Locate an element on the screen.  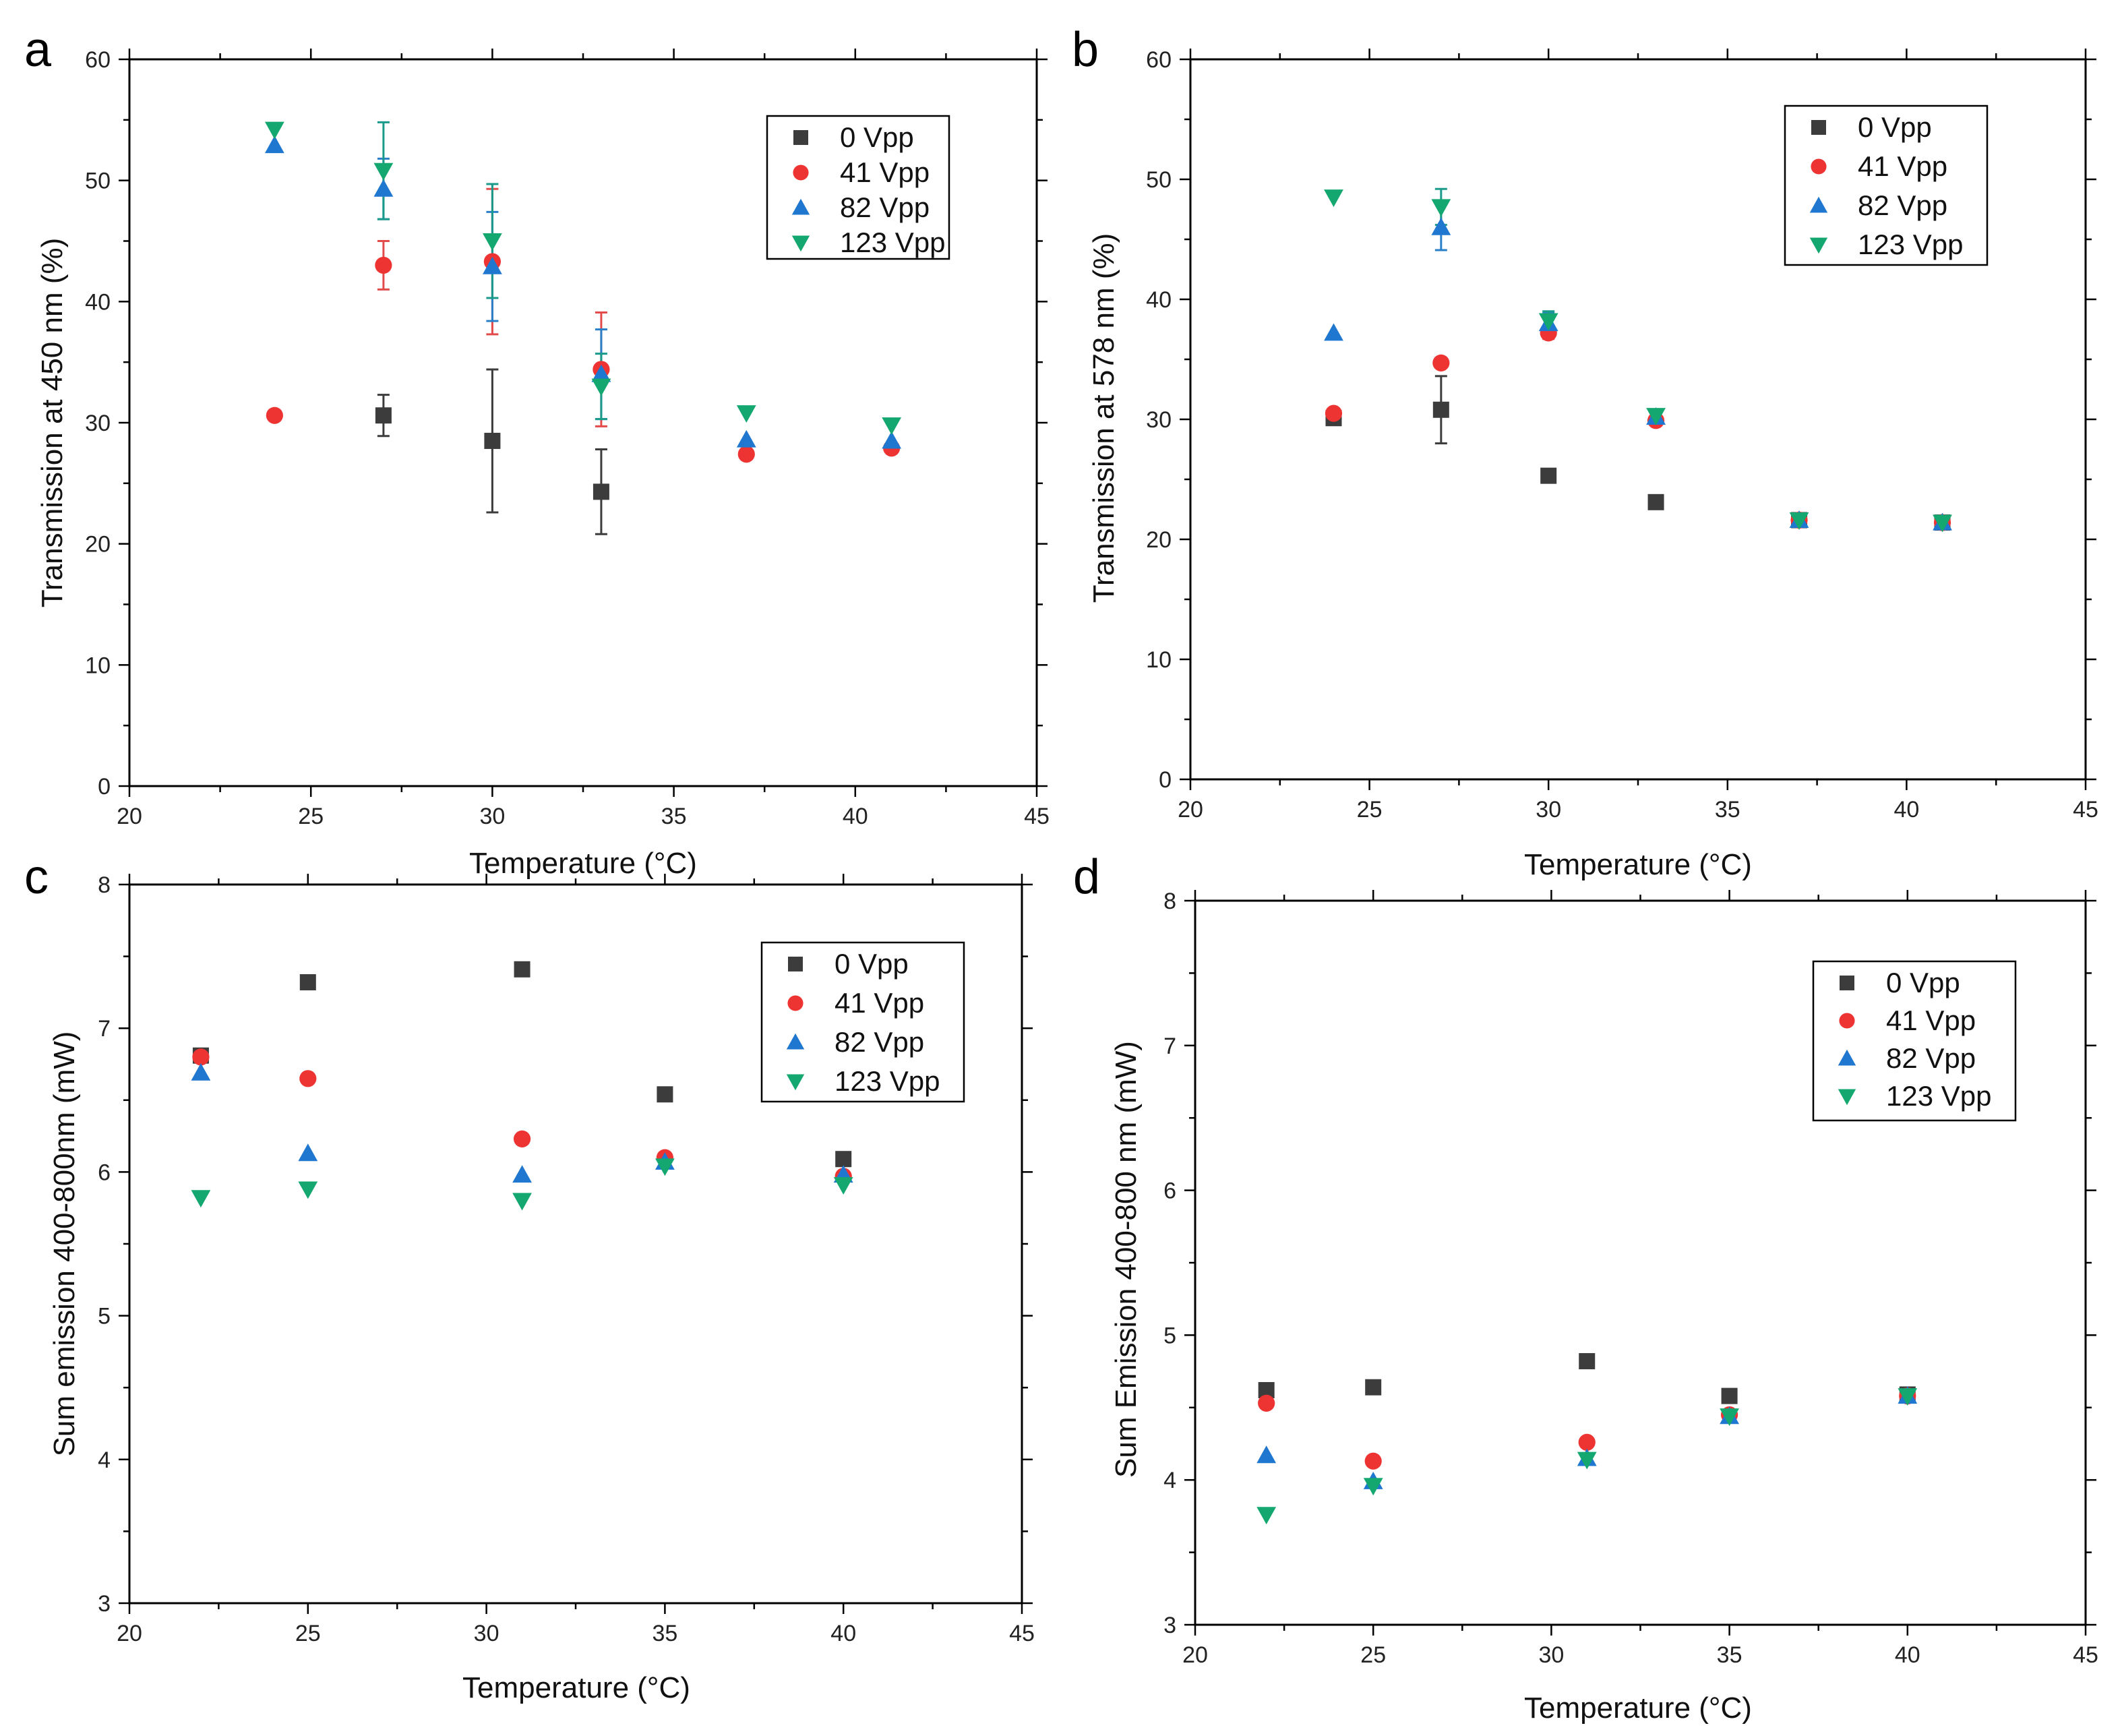
y-axis-title: Sum emission 400-800nm (mW) is located at coordinates (64, 1244).